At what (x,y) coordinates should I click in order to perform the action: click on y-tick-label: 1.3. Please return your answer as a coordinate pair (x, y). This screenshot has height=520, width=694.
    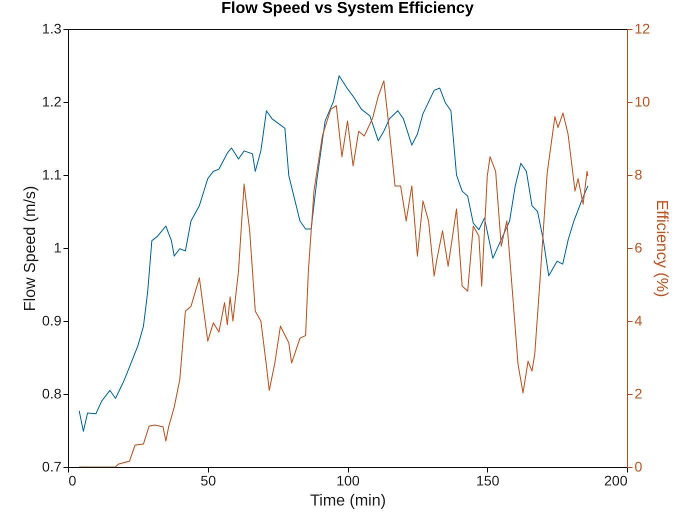
    Looking at the image, I should click on (52, 28).